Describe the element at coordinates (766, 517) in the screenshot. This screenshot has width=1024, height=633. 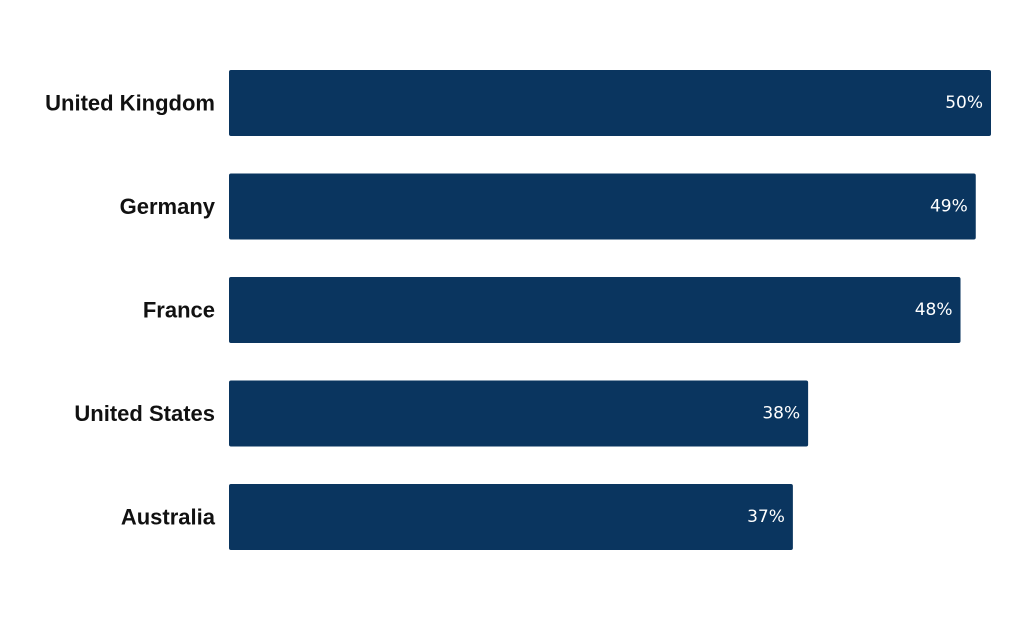
I see `value-label: 37%` at that location.